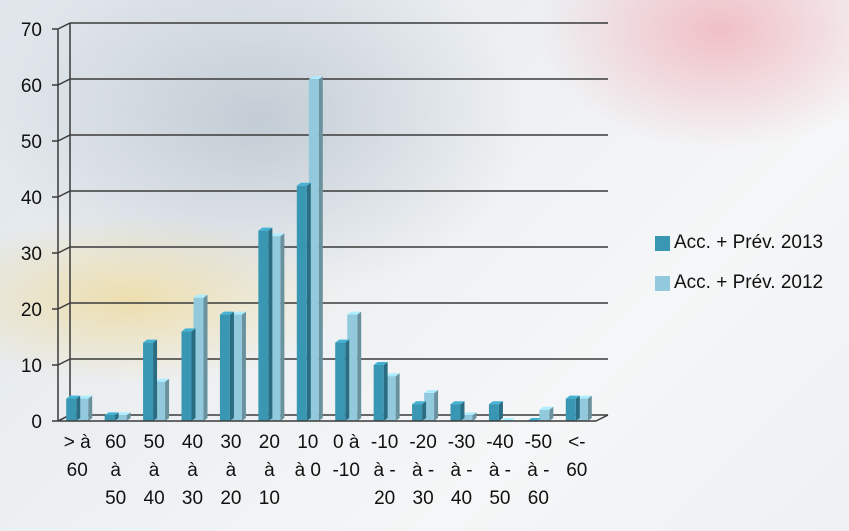  What do you see at coordinates (230, 470) in the screenshot?
I see `x-tick-label: 30 à 20` at bounding box center [230, 470].